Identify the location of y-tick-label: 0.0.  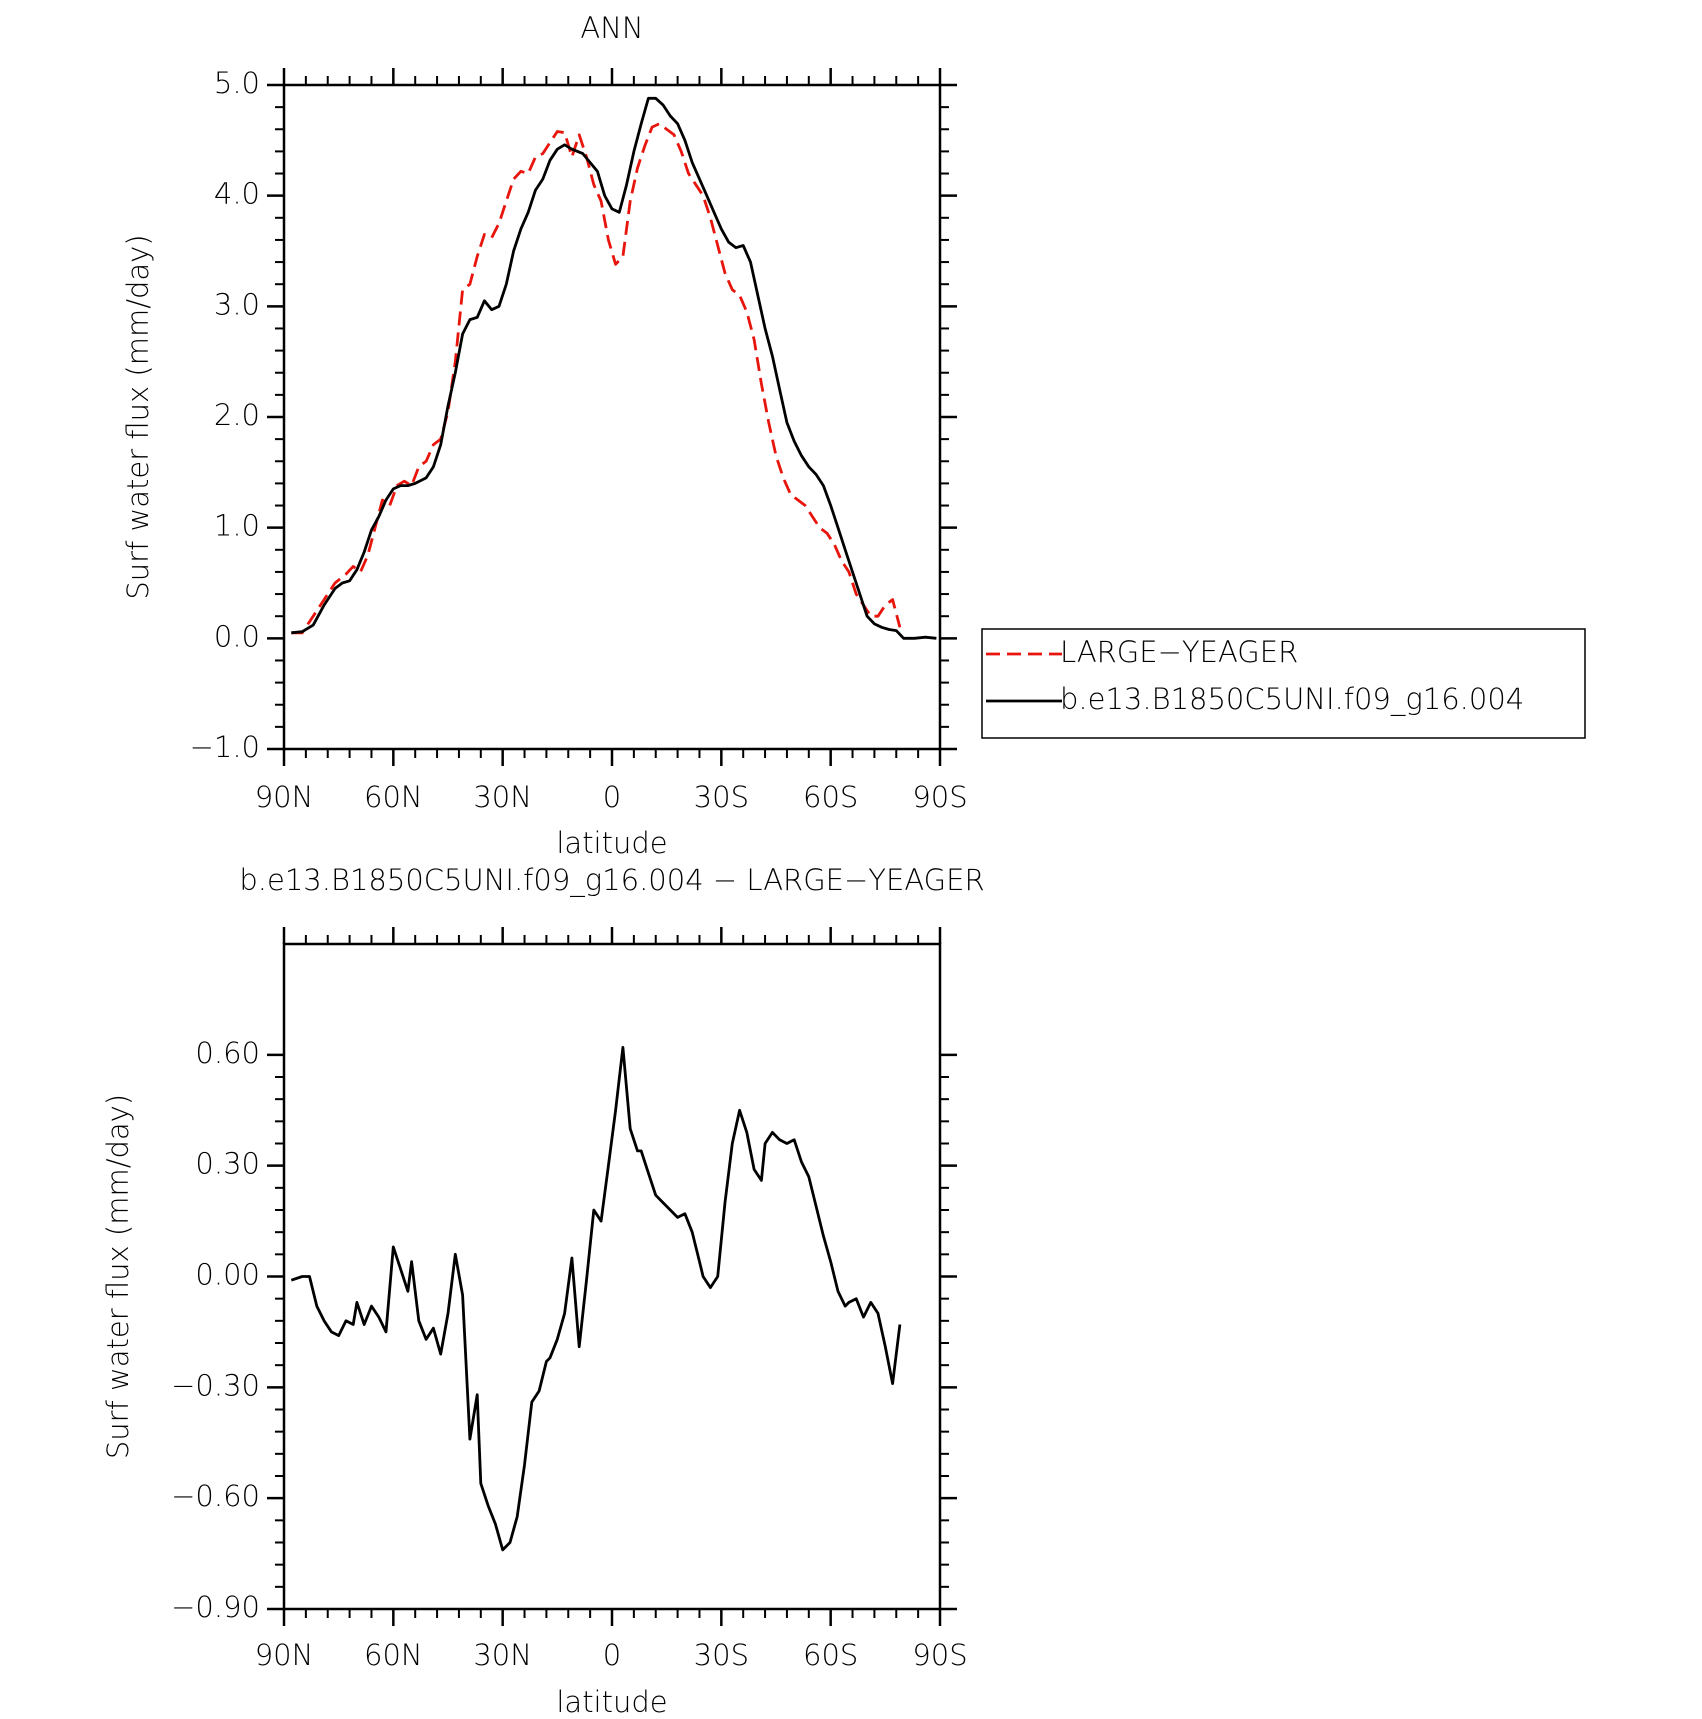
(237, 636).